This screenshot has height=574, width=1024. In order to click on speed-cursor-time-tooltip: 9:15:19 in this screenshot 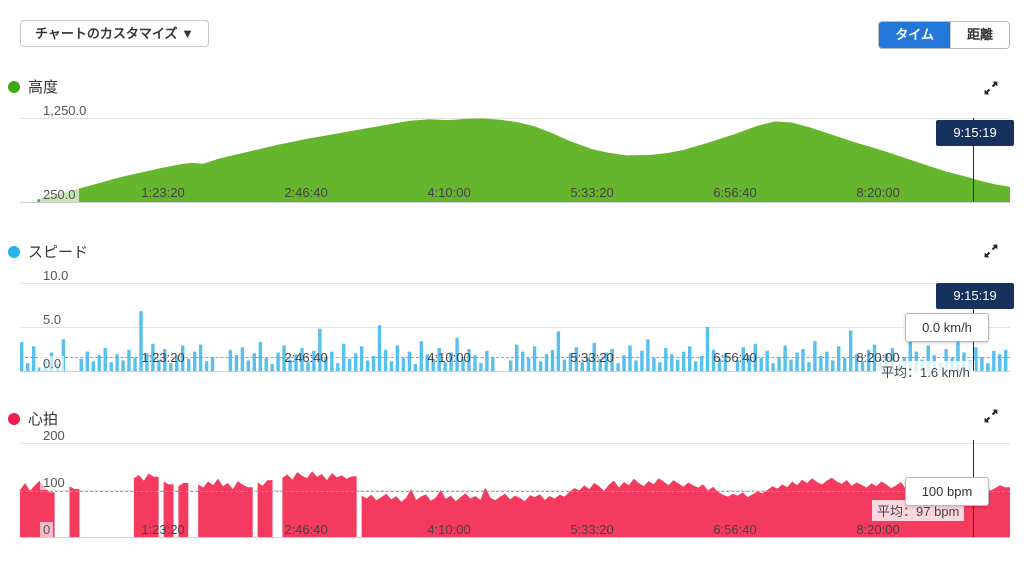, I will do `click(975, 296)`.